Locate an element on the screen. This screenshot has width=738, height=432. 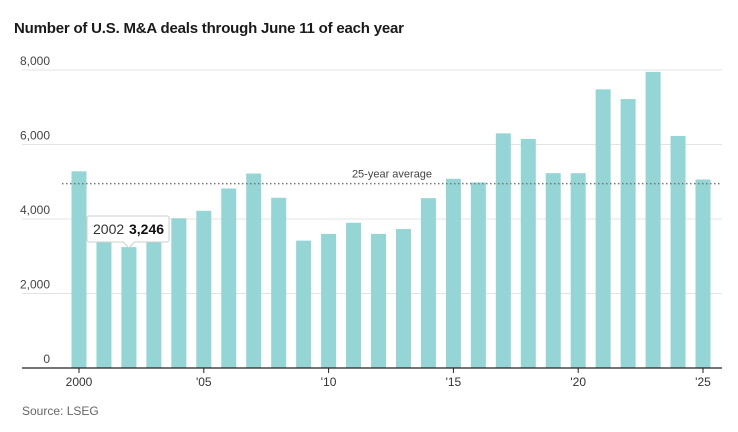
x-tick-label: '25 is located at coordinates (703, 382).